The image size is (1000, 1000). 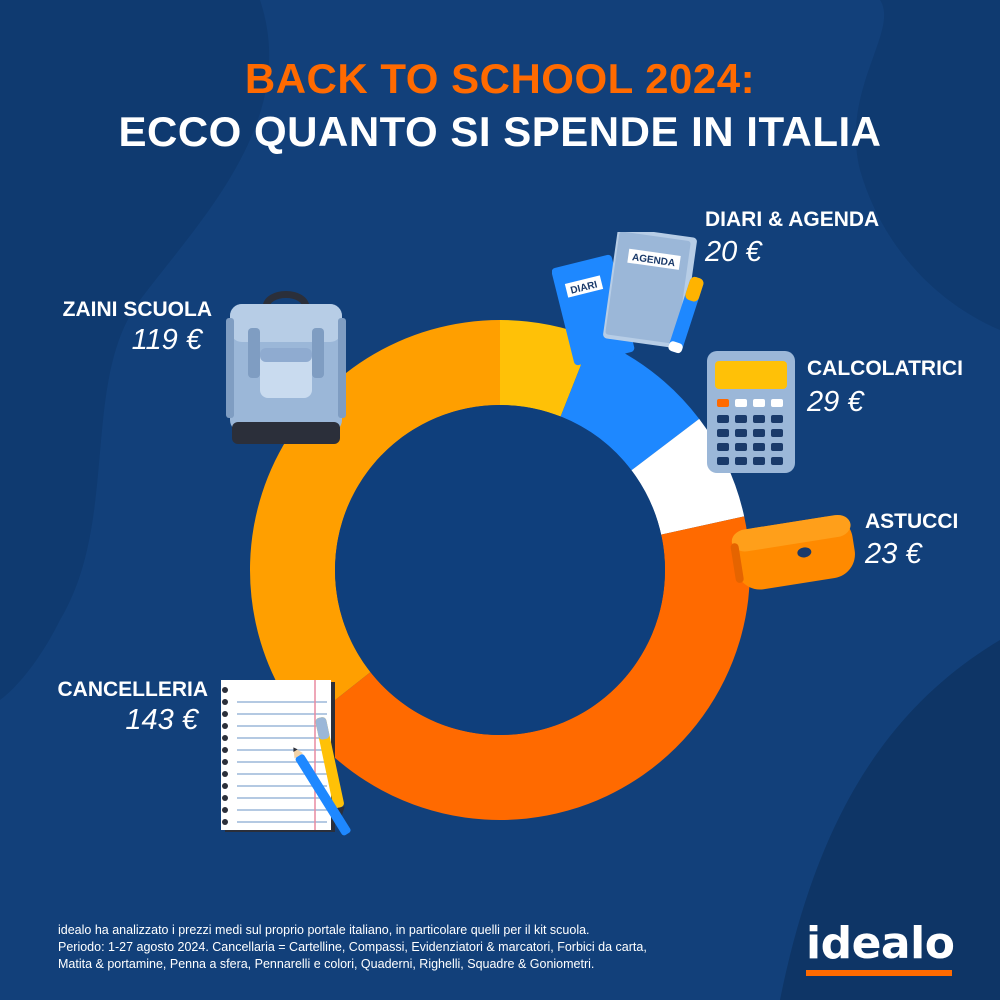 What do you see at coordinates (137, 309) in the screenshot?
I see `label-zaini-scuola: ZAINI SCUOLA` at bounding box center [137, 309].